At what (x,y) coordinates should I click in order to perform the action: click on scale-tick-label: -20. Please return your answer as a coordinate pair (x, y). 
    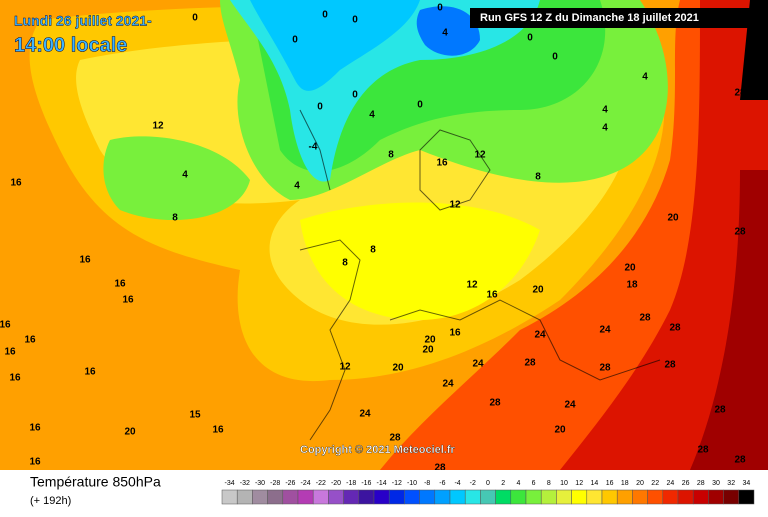
    Looking at the image, I should click on (336, 483).